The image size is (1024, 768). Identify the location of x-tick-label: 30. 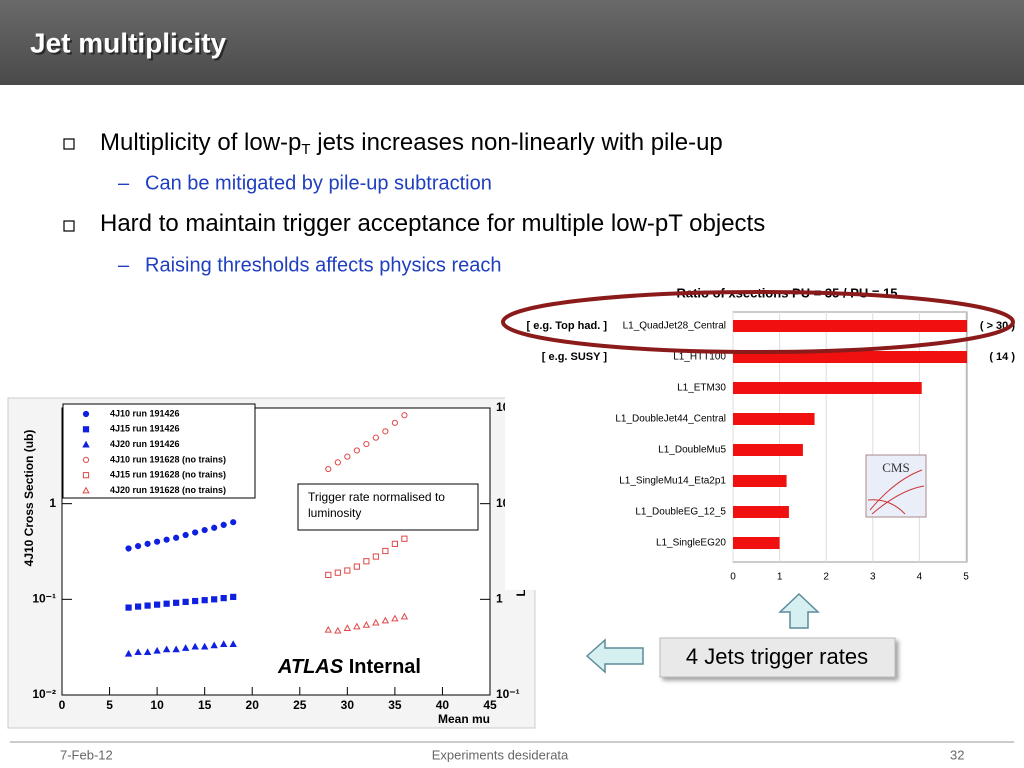
(348, 705).